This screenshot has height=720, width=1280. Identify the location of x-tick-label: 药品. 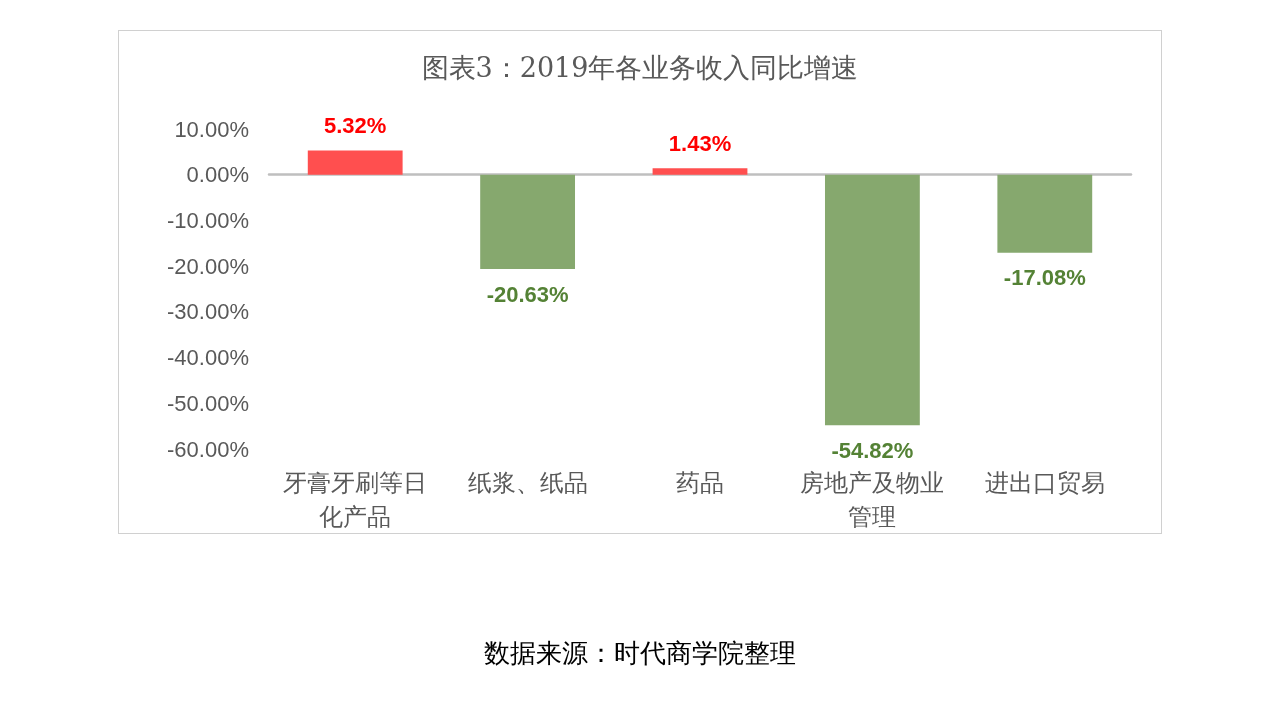
(700, 482).